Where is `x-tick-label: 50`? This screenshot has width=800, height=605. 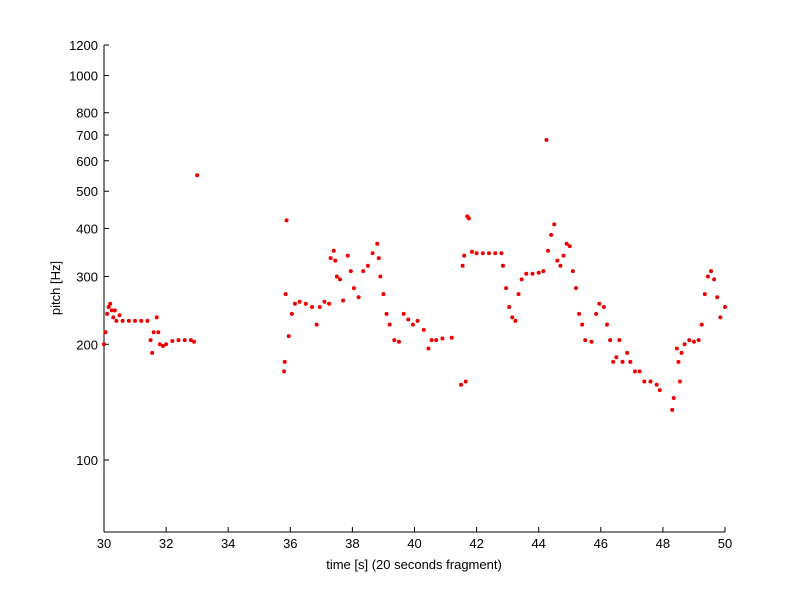
x-tick-label: 50 is located at coordinates (725, 543).